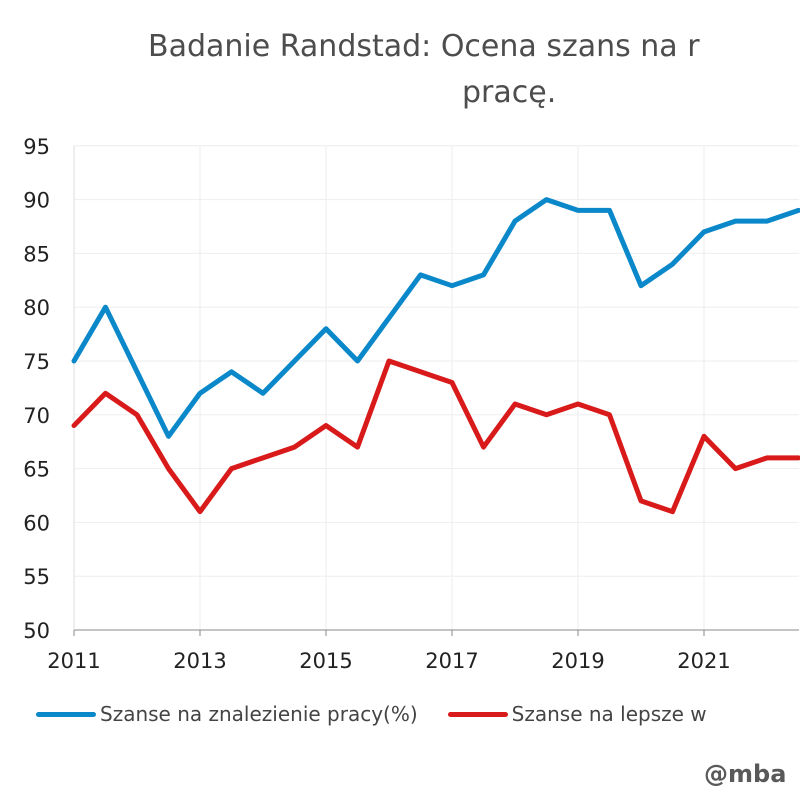 Image resolution: width=800 pixels, height=800 pixels. What do you see at coordinates (36, 201) in the screenshot?
I see `y-tick-label: 90` at bounding box center [36, 201].